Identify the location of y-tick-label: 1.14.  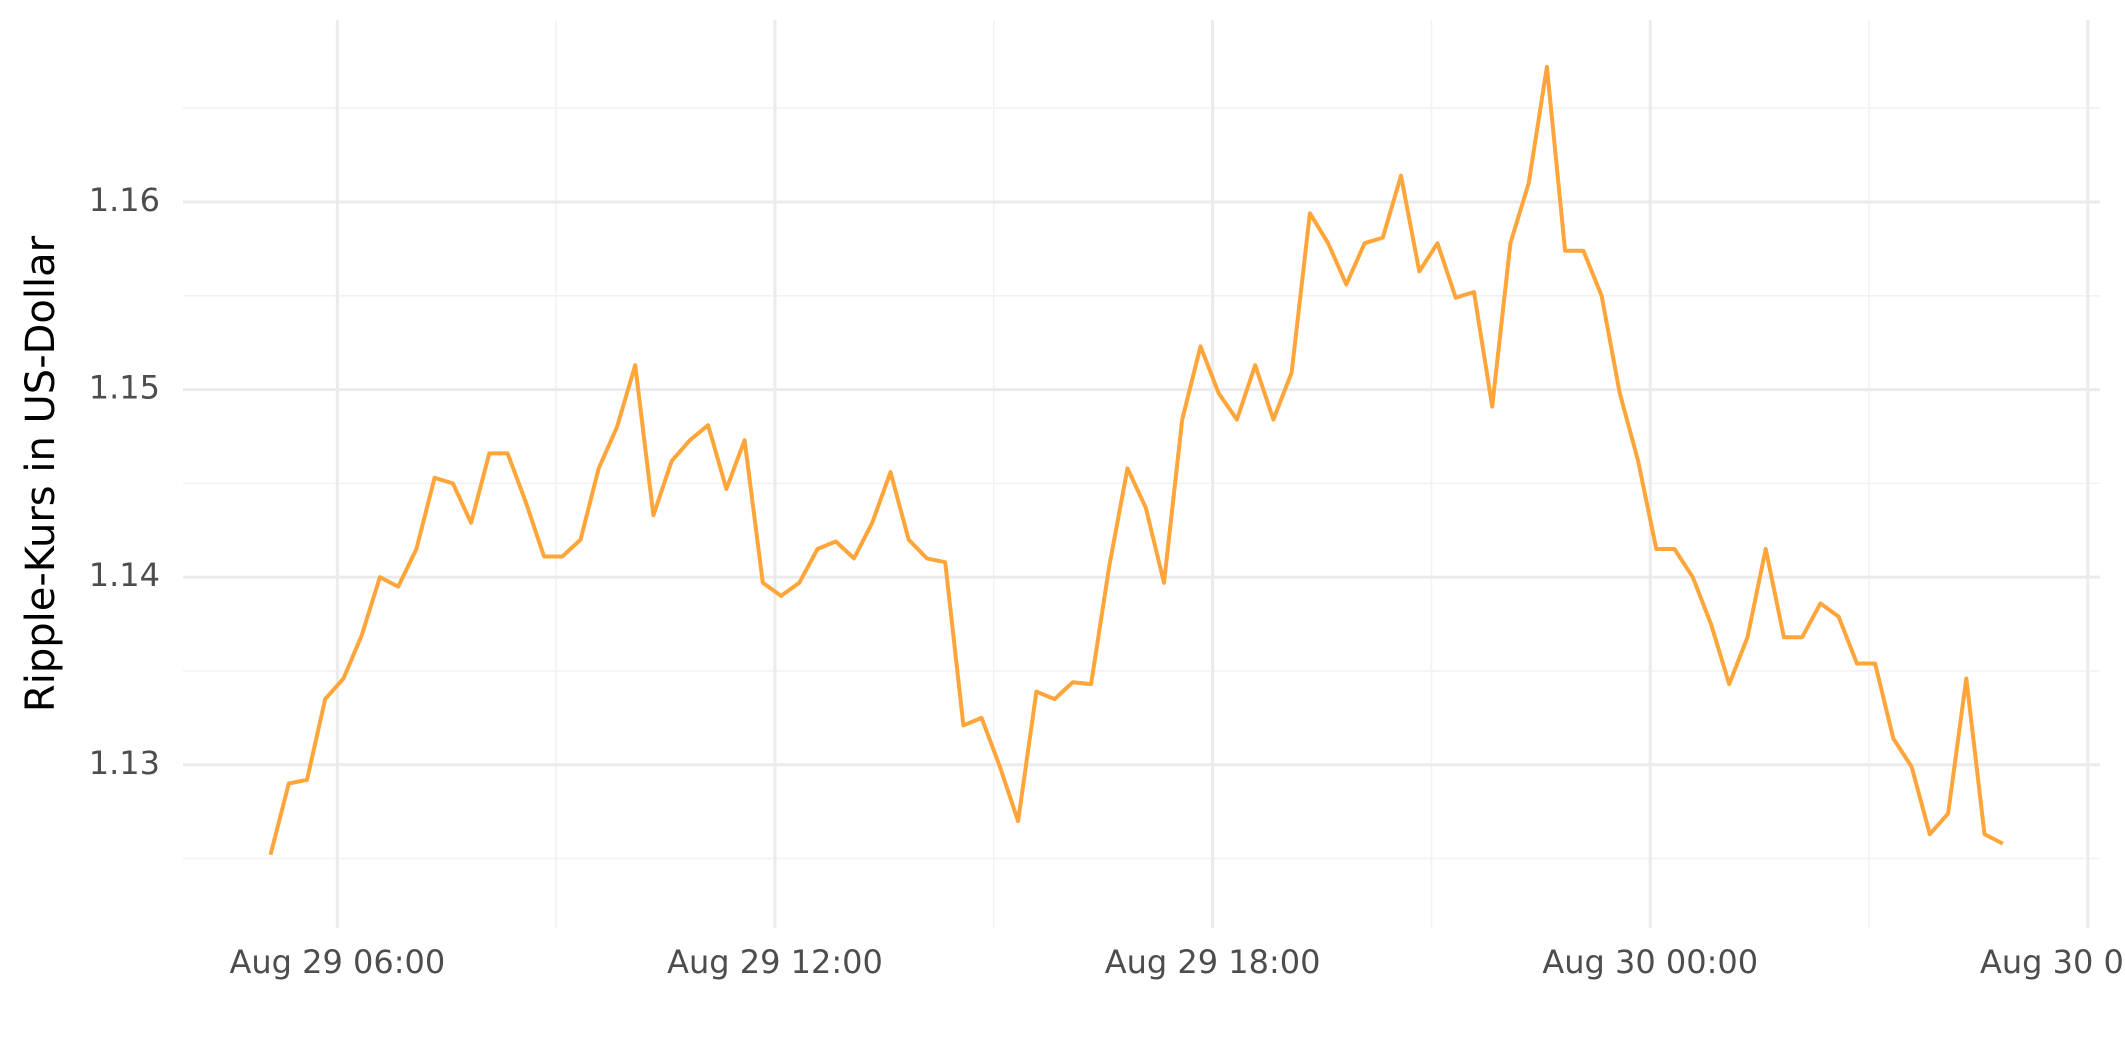
(124, 575).